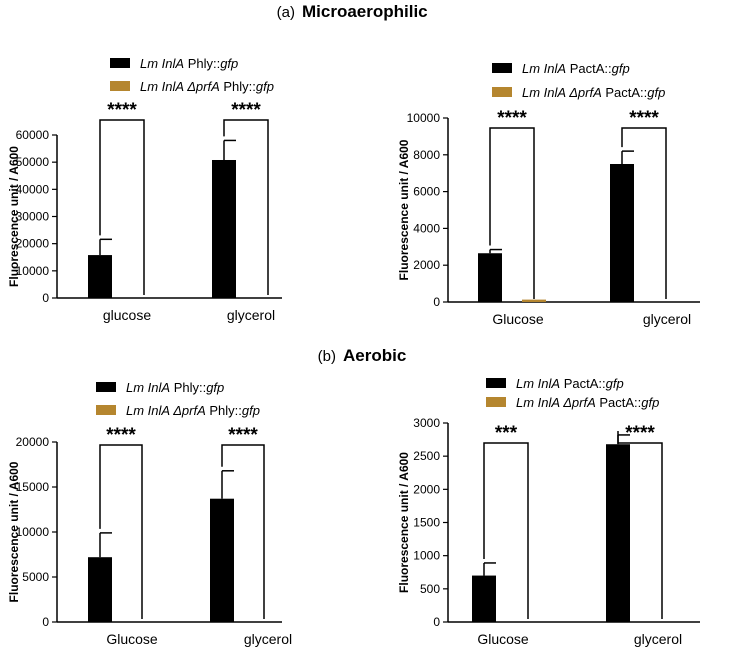  I want to click on y-tick-label: 4000, so click(426, 228).